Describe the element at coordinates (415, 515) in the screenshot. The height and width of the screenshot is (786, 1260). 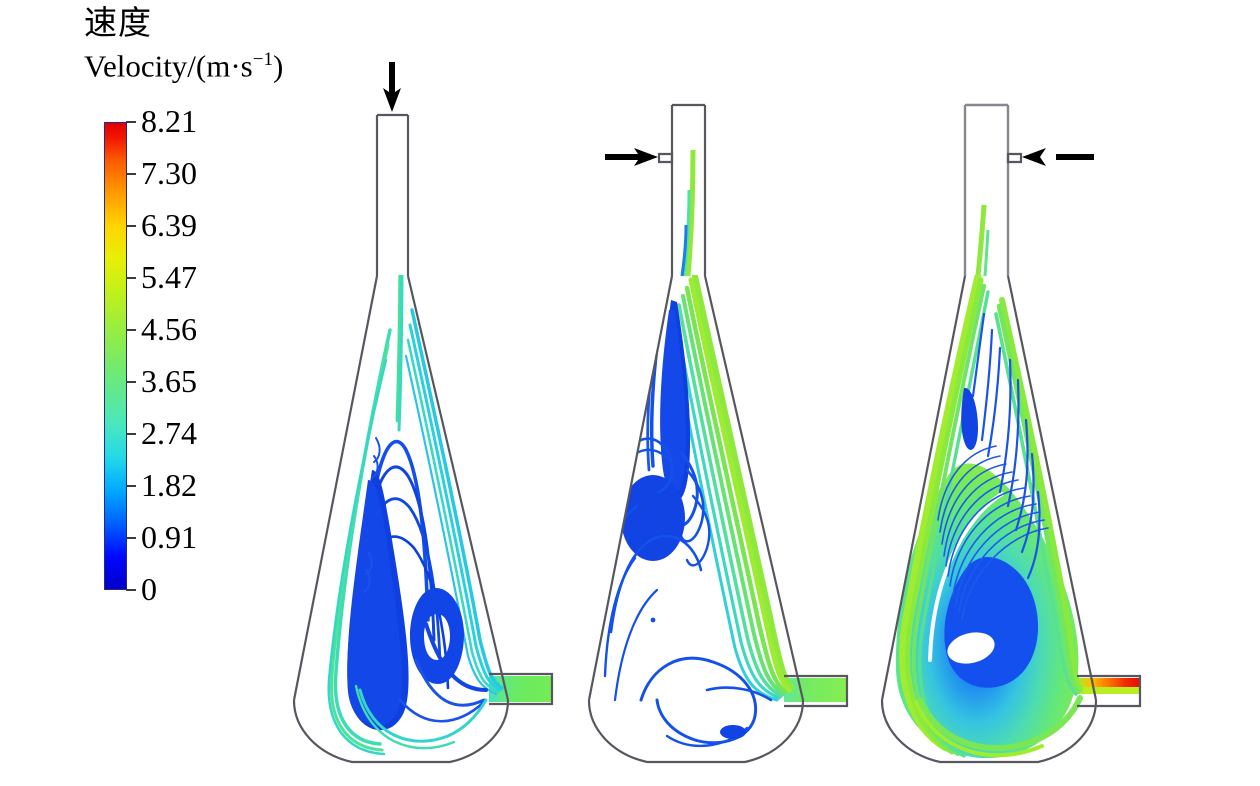
I see `panel-1-streamlines` at that location.